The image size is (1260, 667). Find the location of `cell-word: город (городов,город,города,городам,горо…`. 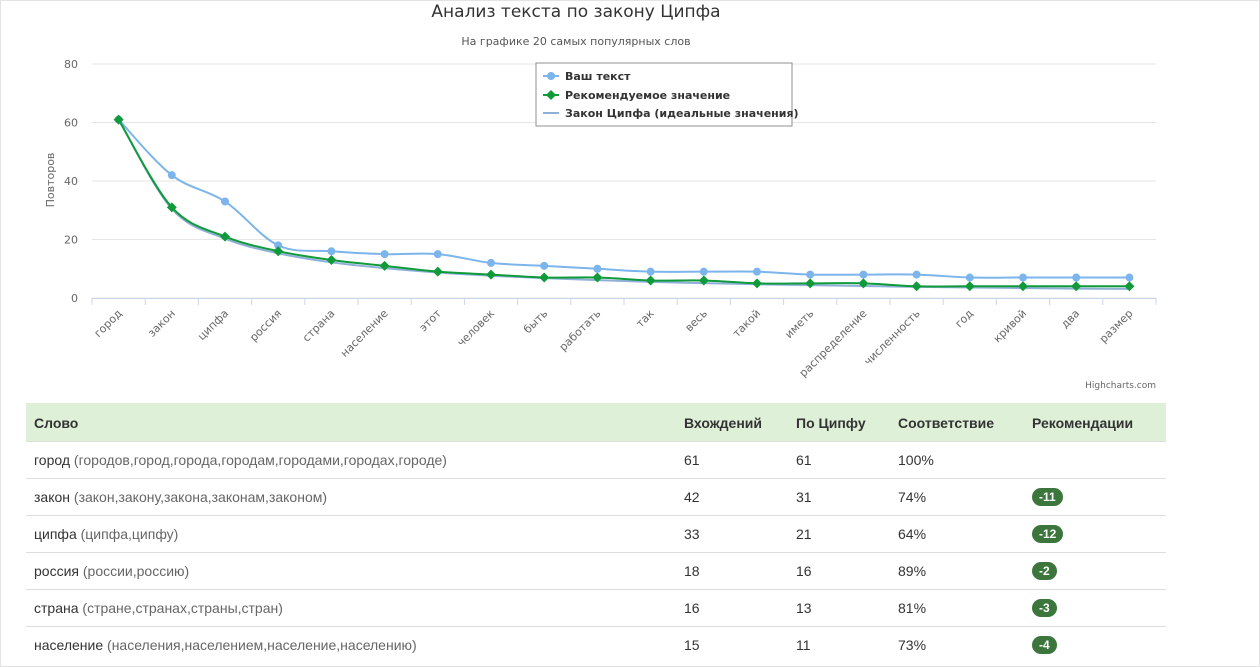

cell-word: город (городов,город,города,городам,горо… is located at coordinates (351, 460).